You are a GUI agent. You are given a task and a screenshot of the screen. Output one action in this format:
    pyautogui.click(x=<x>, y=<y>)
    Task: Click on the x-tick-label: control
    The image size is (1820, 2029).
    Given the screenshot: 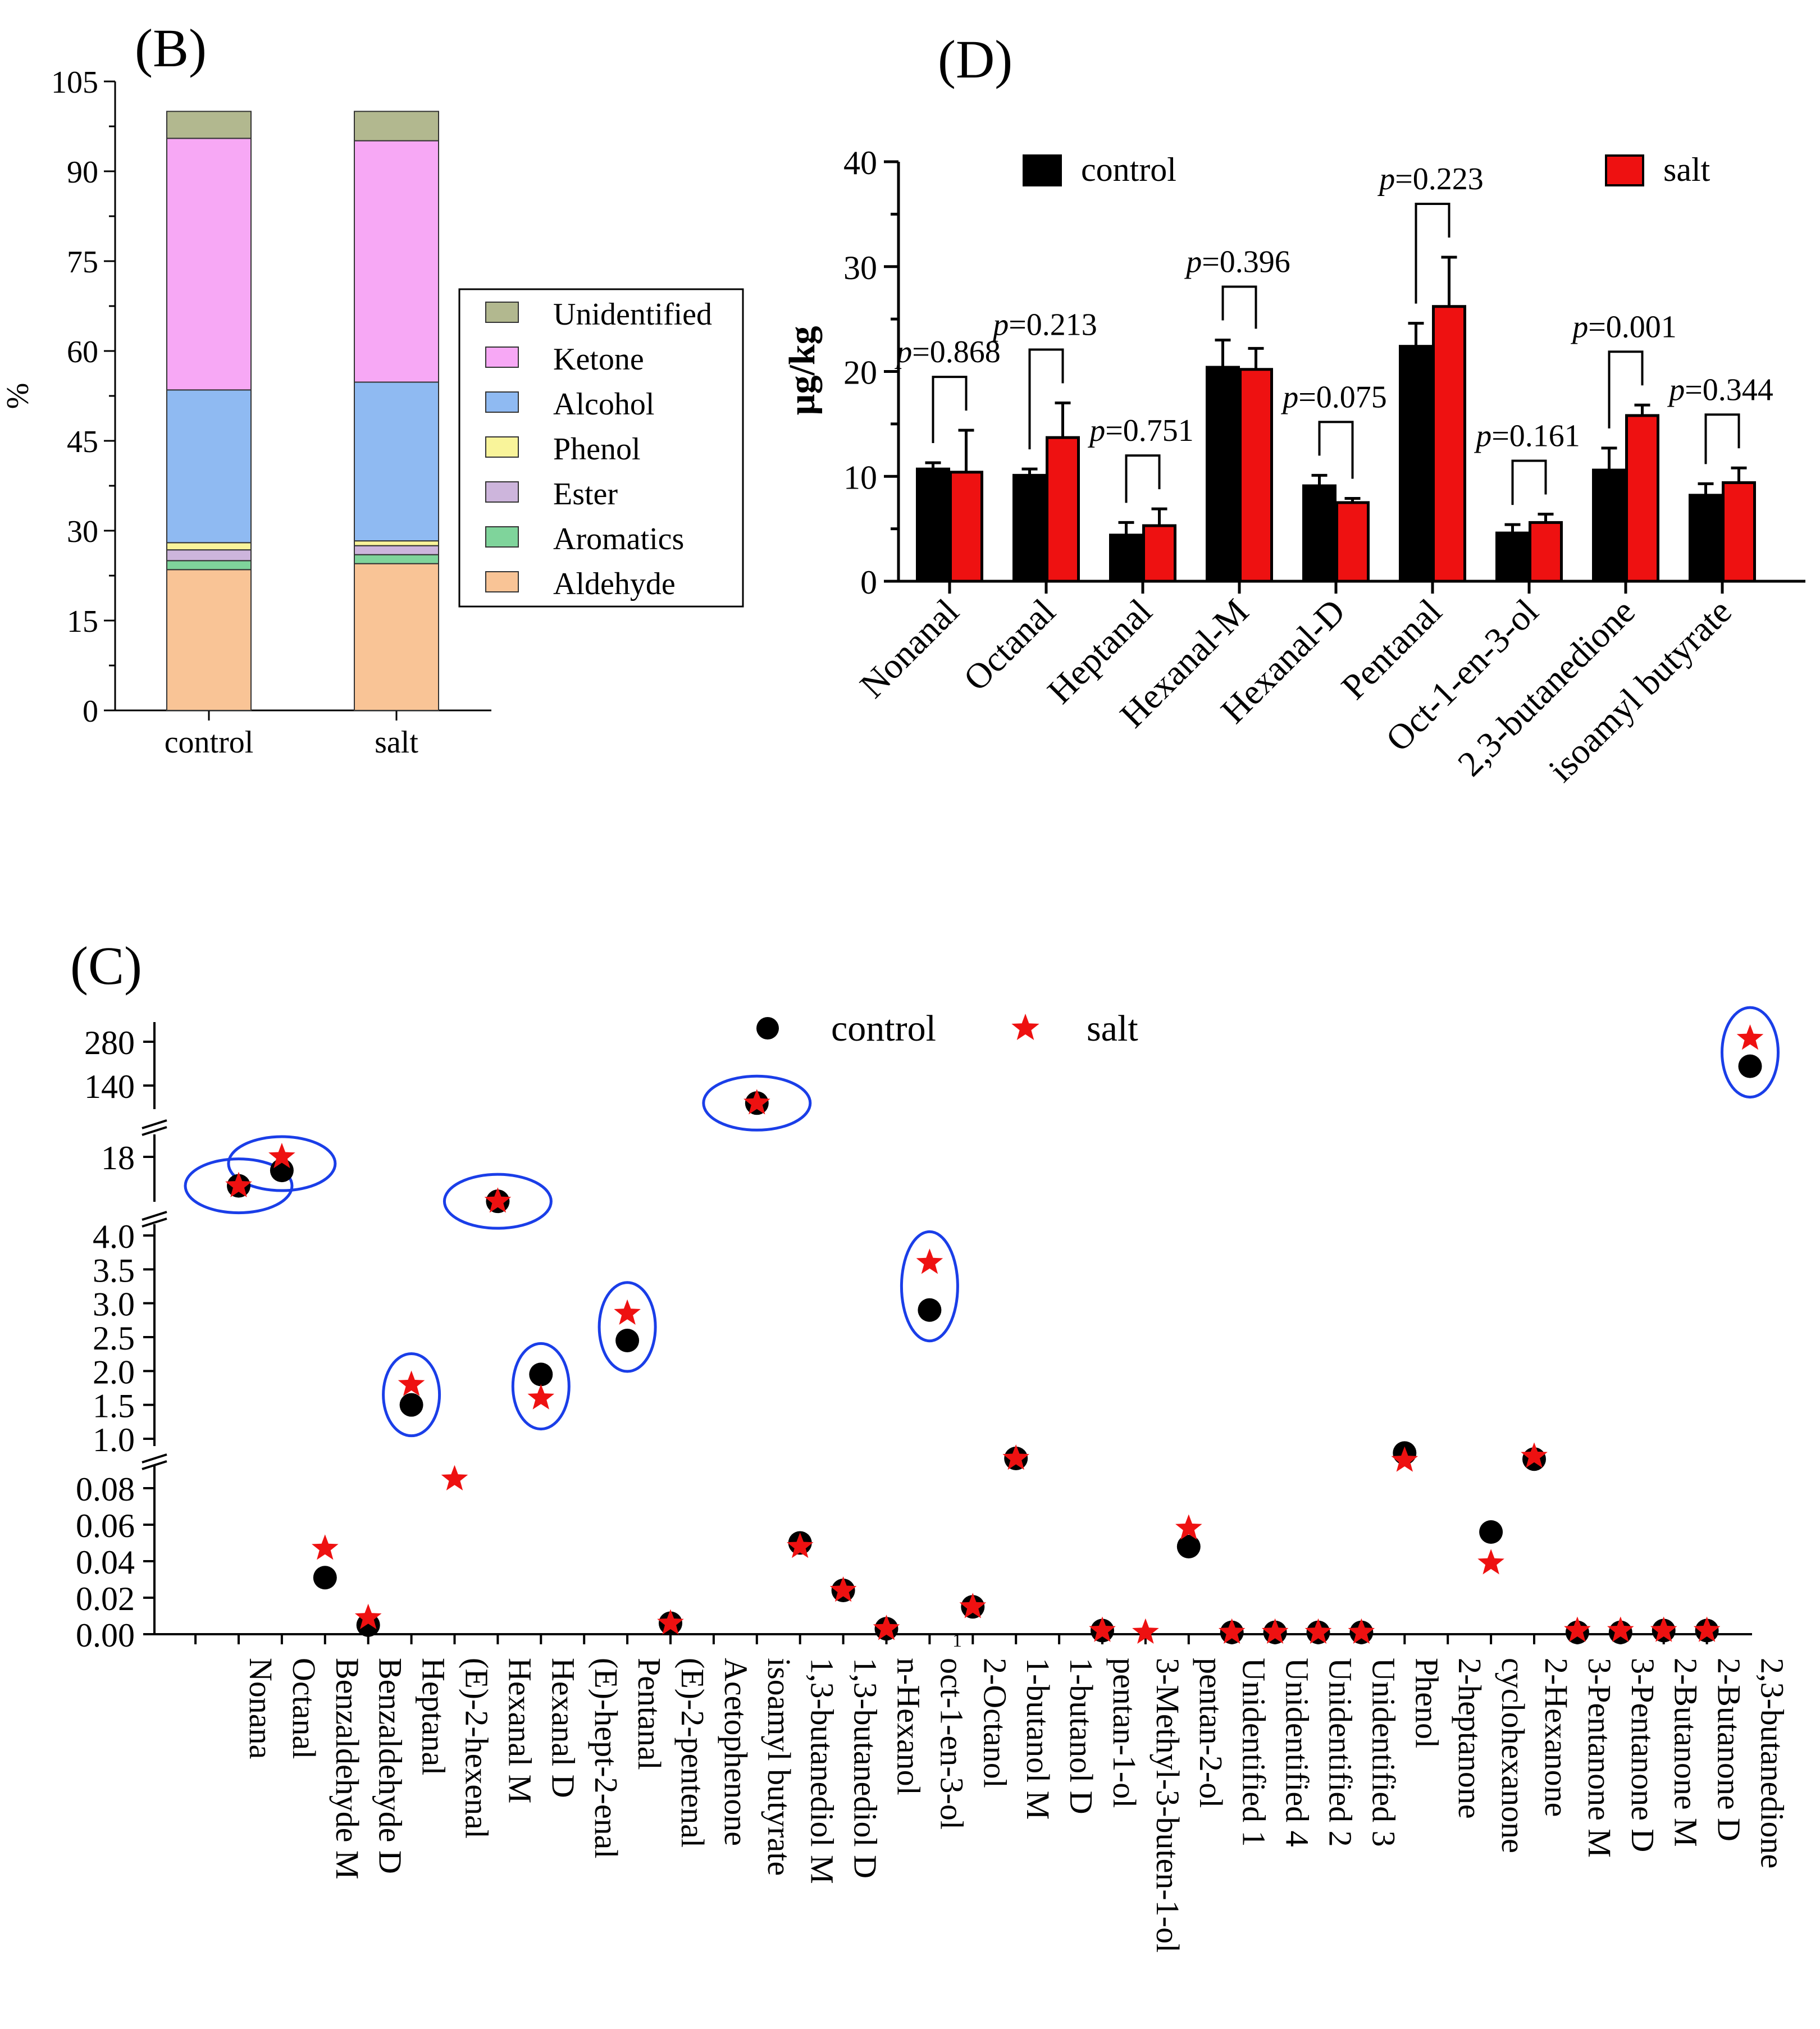 What is the action you would take?
    pyautogui.click(x=209, y=743)
    